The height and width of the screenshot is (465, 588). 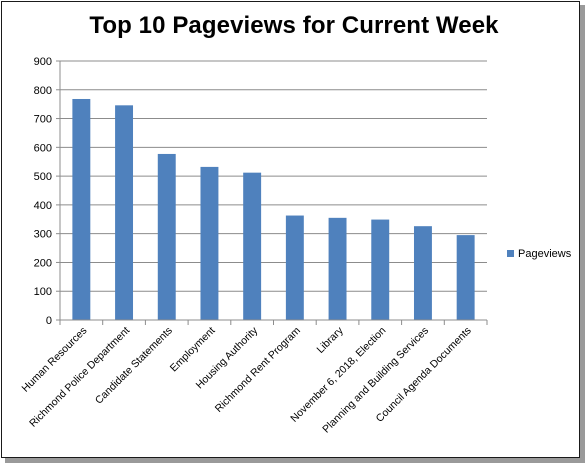 What do you see at coordinates (49, 321) in the screenshot?
I see `y-tick-label: 0` at bounding box center [49, 321].